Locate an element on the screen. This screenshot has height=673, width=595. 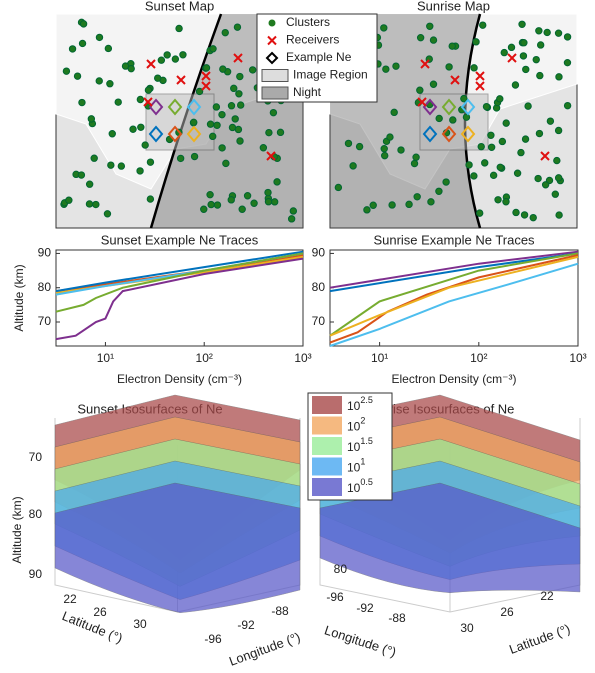
lat-tick-label: 30 is located at coordinates (140, 624).